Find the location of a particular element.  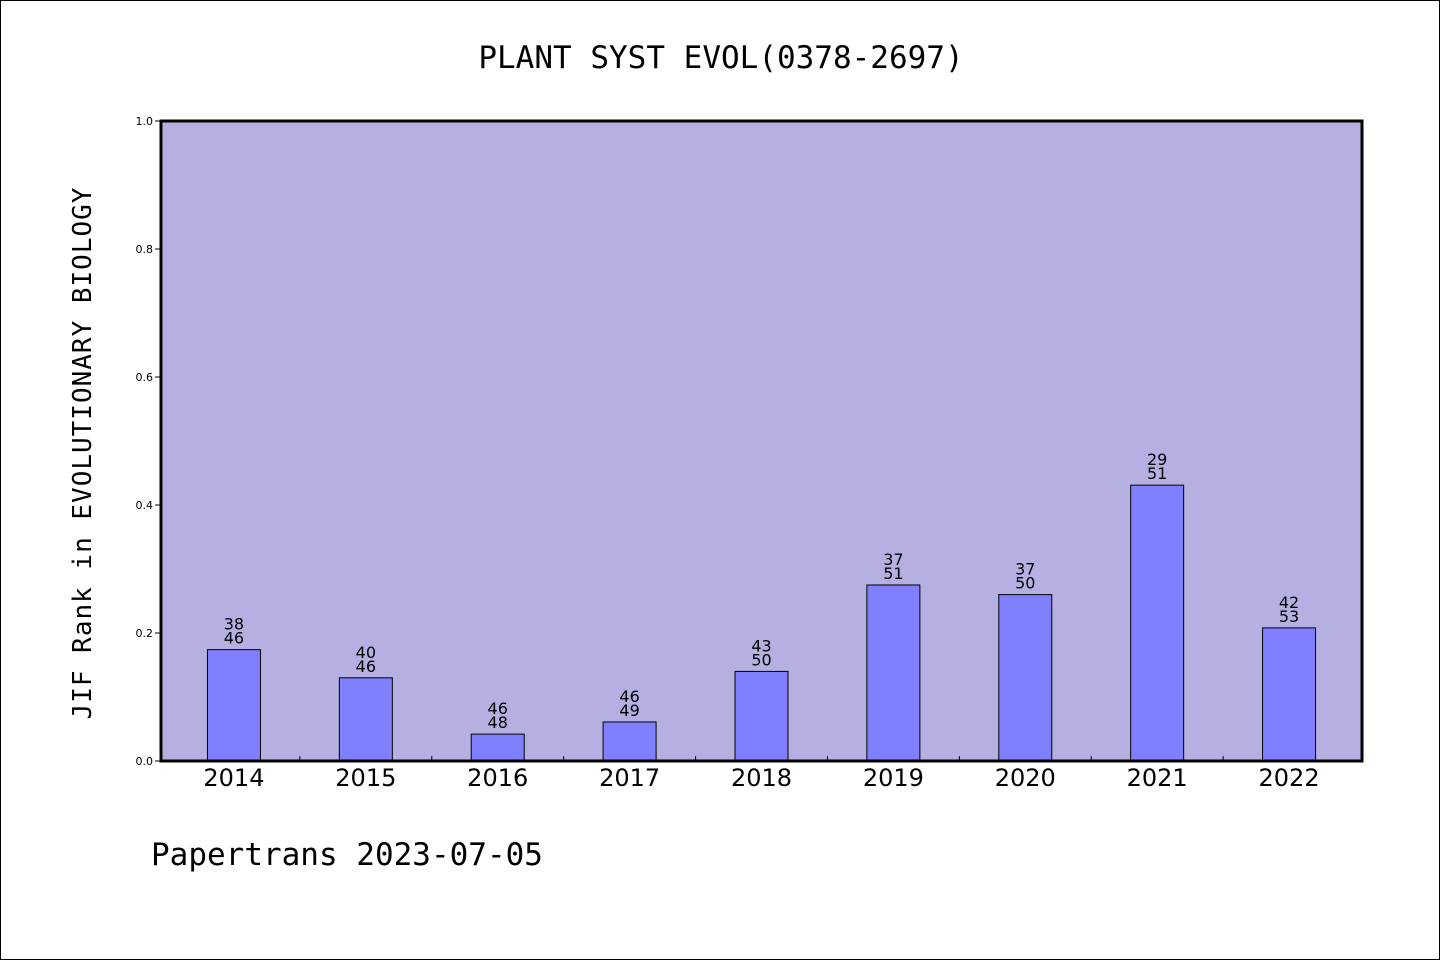

bar-2017 is located at coordinates (629, 741).